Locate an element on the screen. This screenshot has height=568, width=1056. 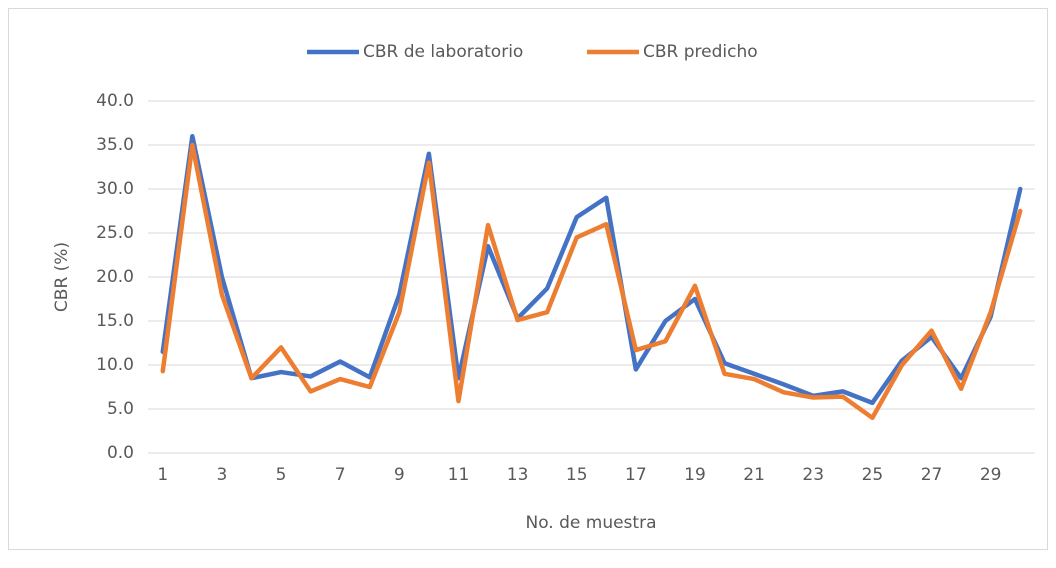
x-tick-label: 29 is located at coordinates (991, 475).